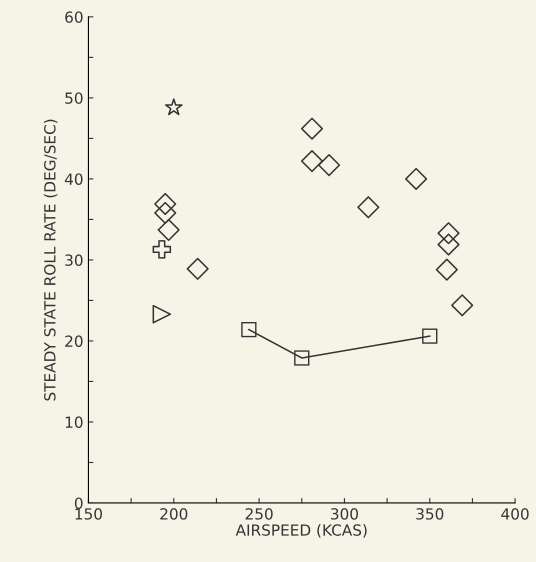 The width and height of the screenshot is (536, 562). Describe the element at coordinates (73, 179) in the screenshot. I see `y-tick-label: 40` at that location.